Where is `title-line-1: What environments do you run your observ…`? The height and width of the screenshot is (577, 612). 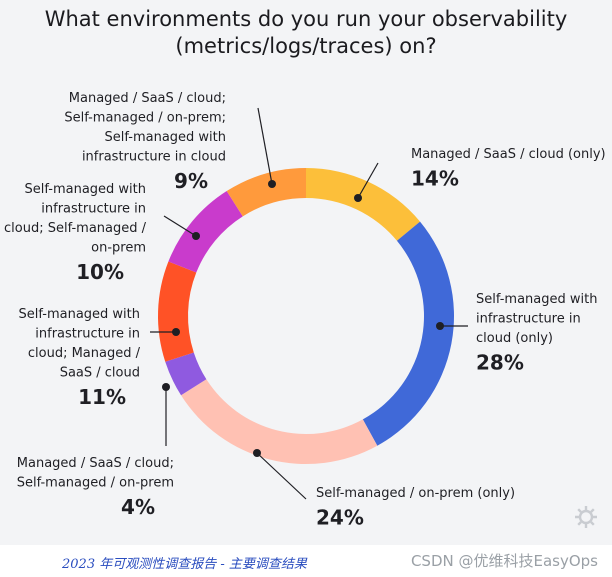 title-line-1: What environments do you run your observ… is located at coordinates (306, 19).